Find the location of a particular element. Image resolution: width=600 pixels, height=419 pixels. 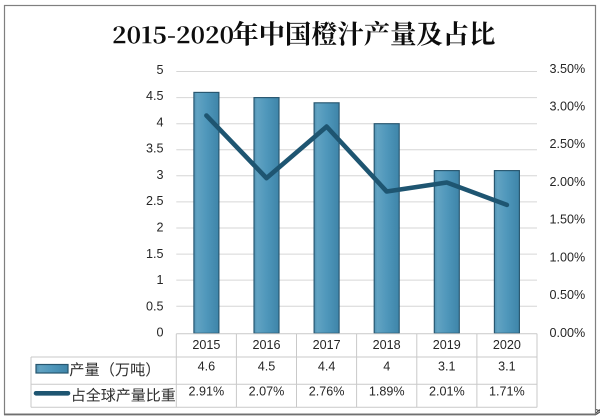

svg-text: 3.00% is located at coordinates (568, 107).